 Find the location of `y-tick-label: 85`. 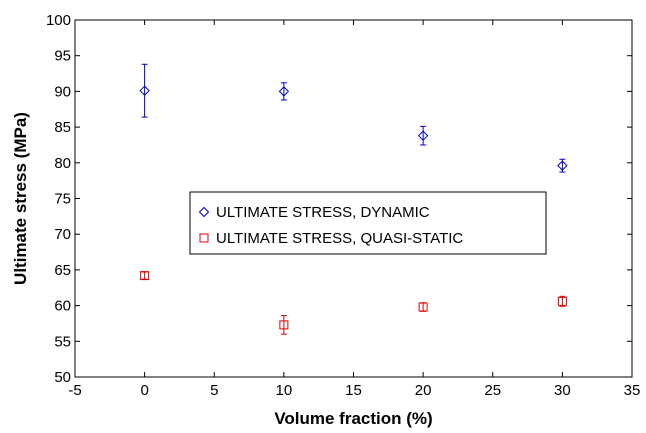

y-tick-label: 85 is located at coordinates (62, 127).